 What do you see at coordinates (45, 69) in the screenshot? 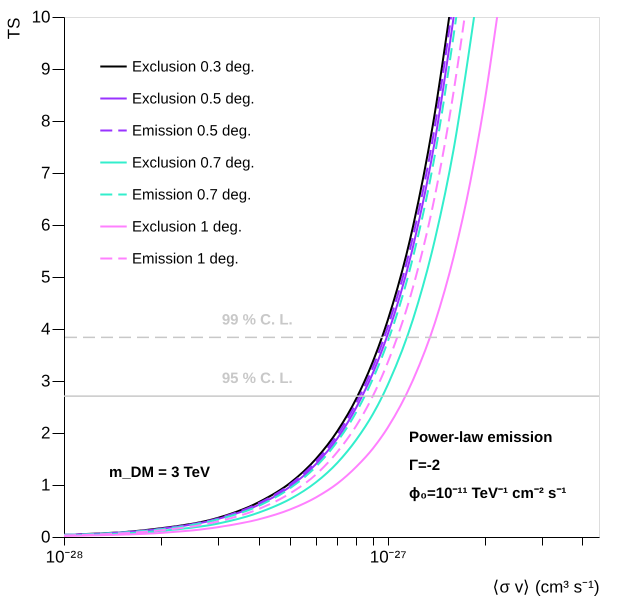
I see `y-tick-label: 9` at bounding box center [45, 69].